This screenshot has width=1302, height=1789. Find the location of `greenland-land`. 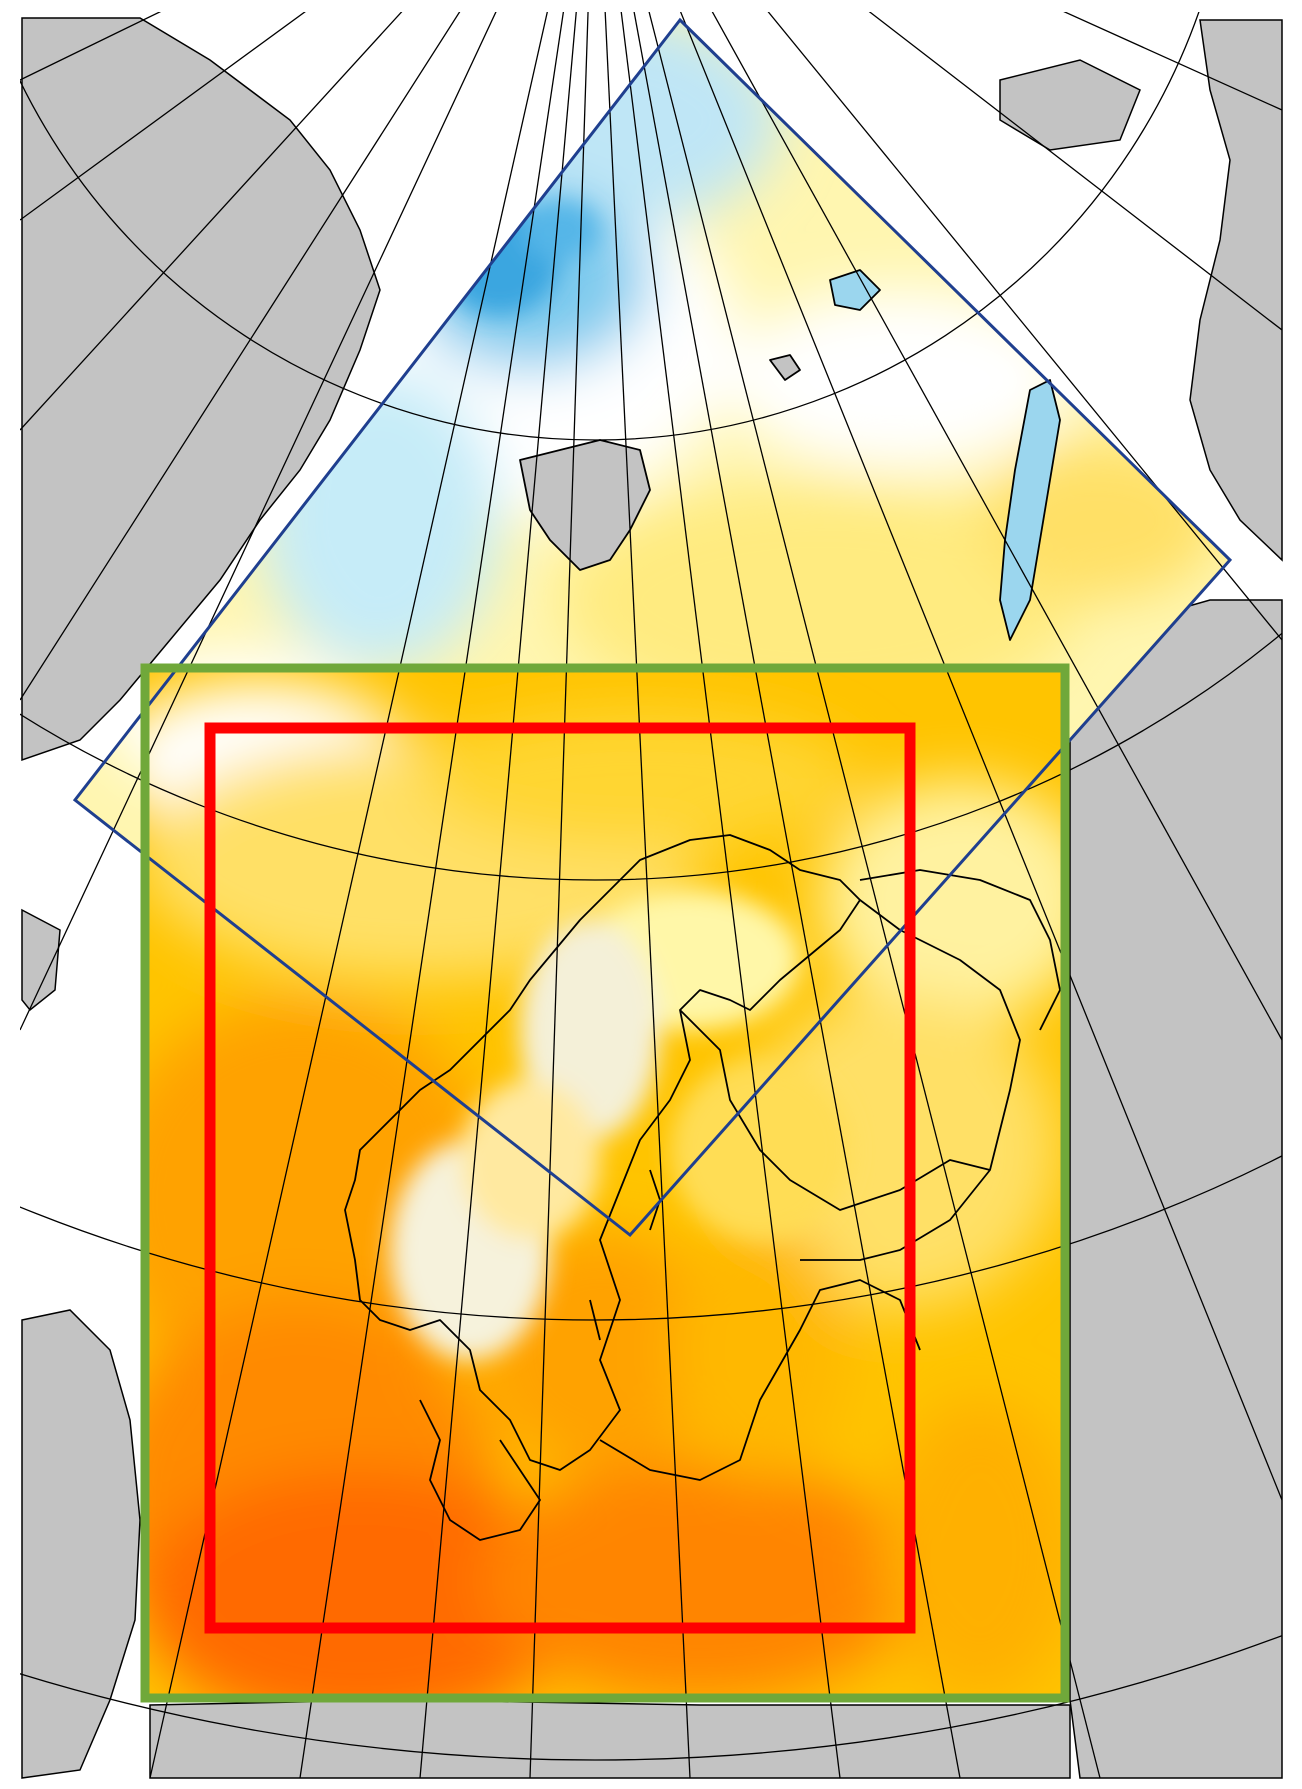

greenland-land is located at coordinates (201, 389).